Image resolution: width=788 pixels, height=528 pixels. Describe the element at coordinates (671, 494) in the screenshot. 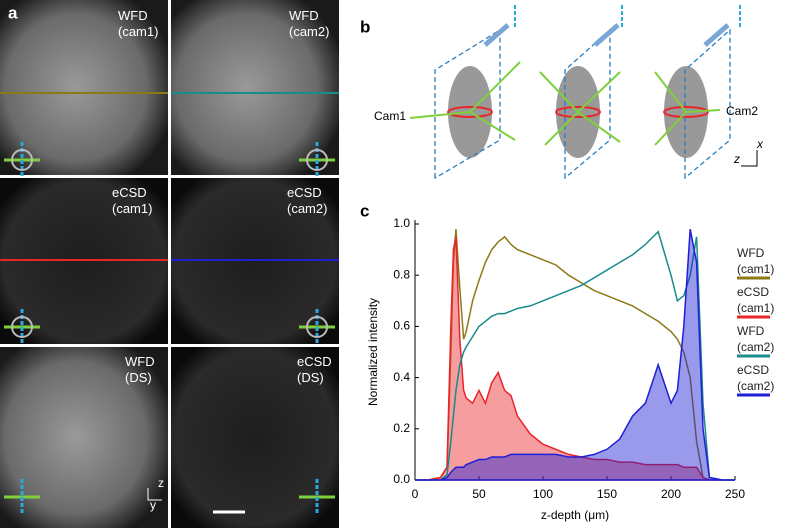

I see `x-tick-label: 200` at that location.